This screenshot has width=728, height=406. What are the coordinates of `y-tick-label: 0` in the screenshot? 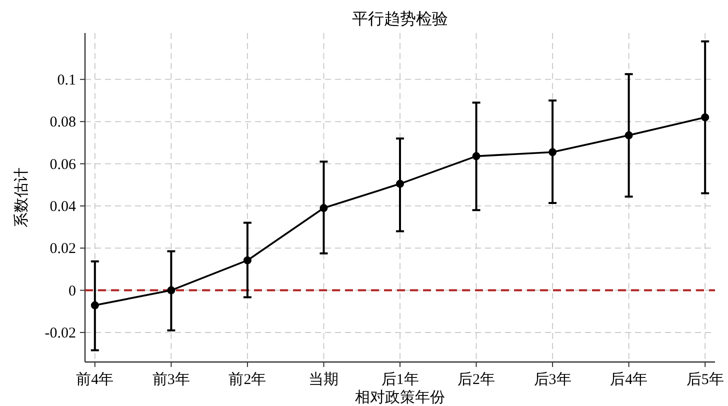 It's located at (72, 291).